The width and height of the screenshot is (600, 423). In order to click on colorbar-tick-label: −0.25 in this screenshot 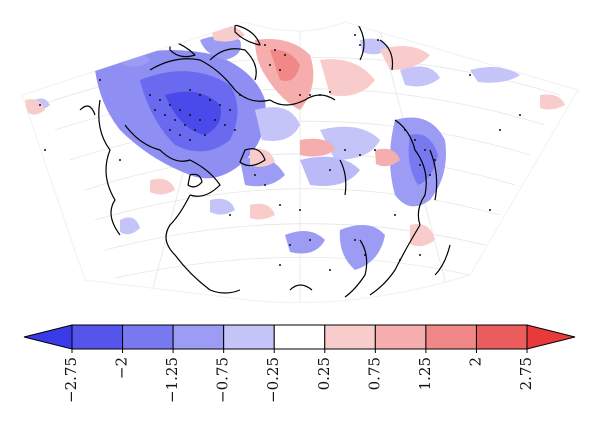, I will do `click(273, 380)`.